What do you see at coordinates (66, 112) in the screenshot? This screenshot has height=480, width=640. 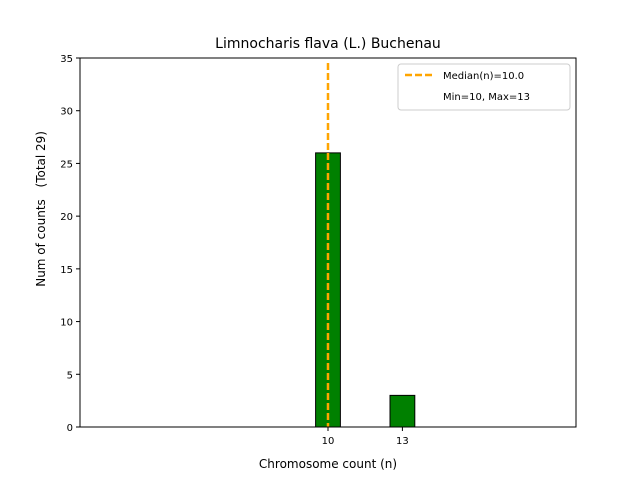 I see `y-tick-label: 30` at bounding box center [66, 112].